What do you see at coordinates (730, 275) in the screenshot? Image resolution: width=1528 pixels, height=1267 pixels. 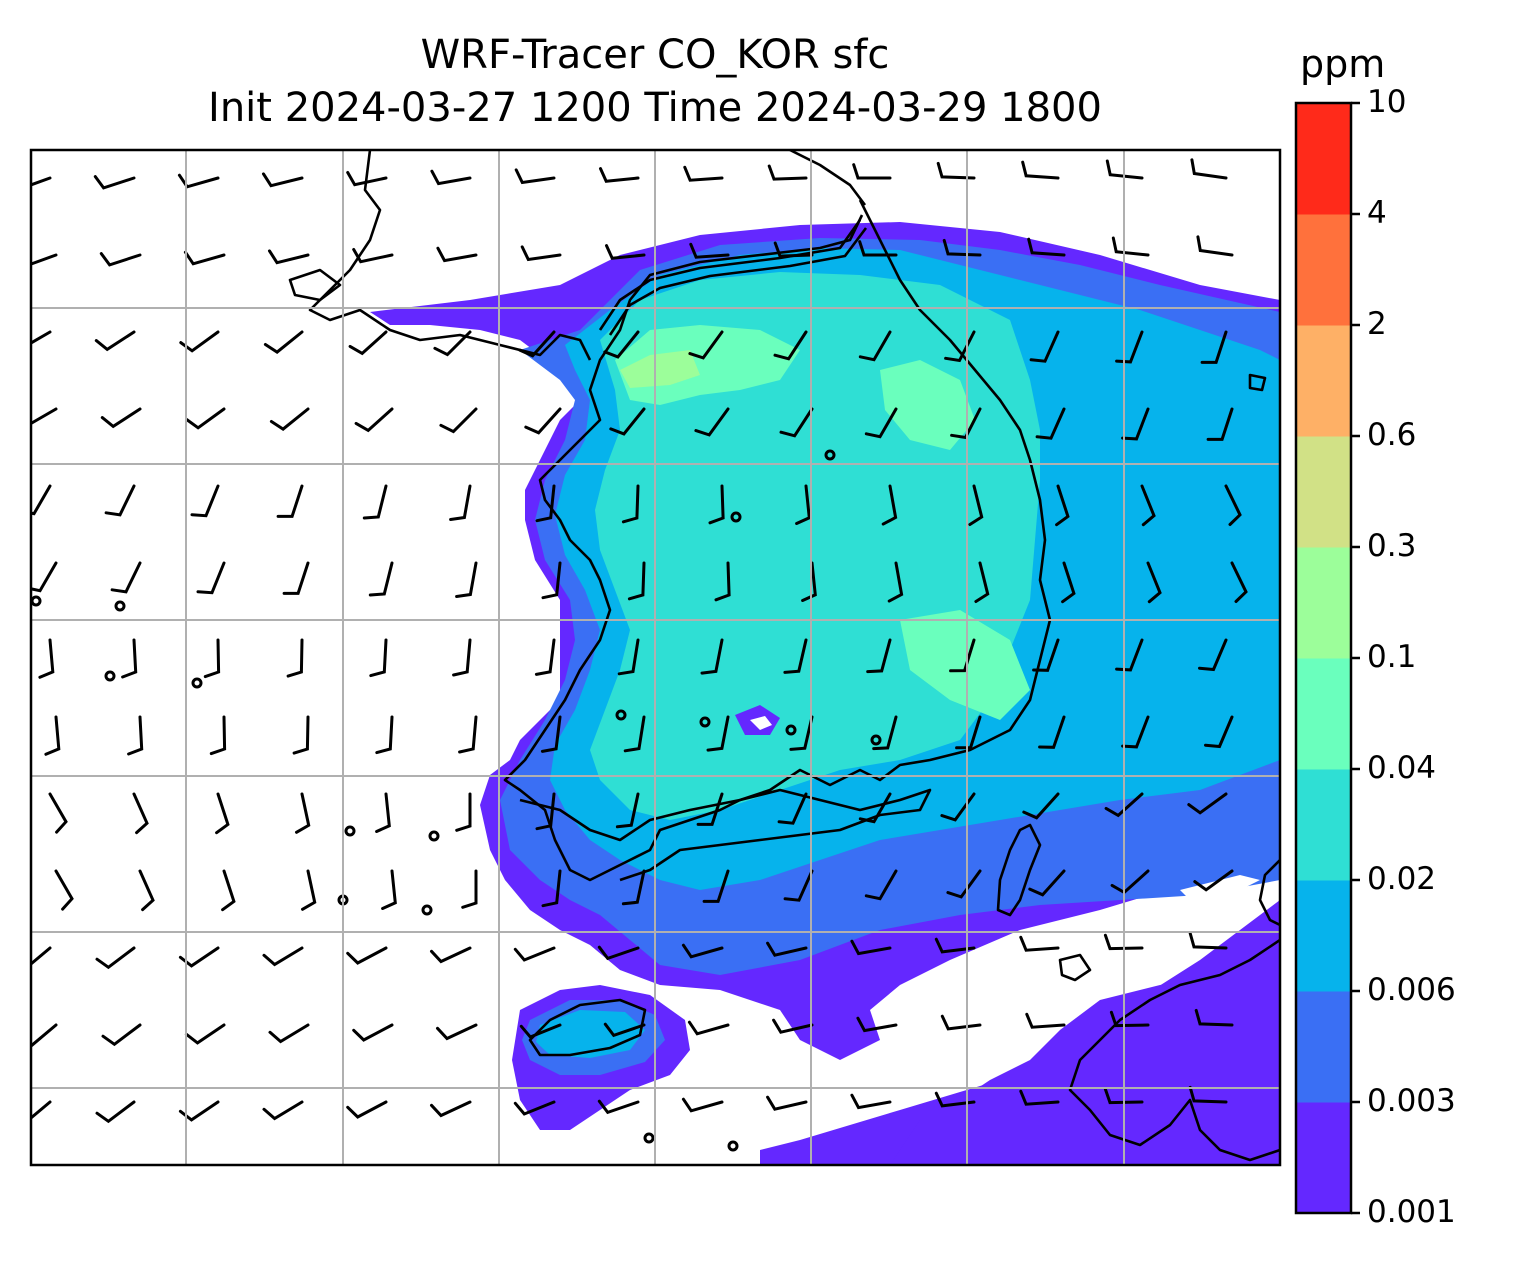 I see `coastline-dmz-a` at bounding box center [730, 275].